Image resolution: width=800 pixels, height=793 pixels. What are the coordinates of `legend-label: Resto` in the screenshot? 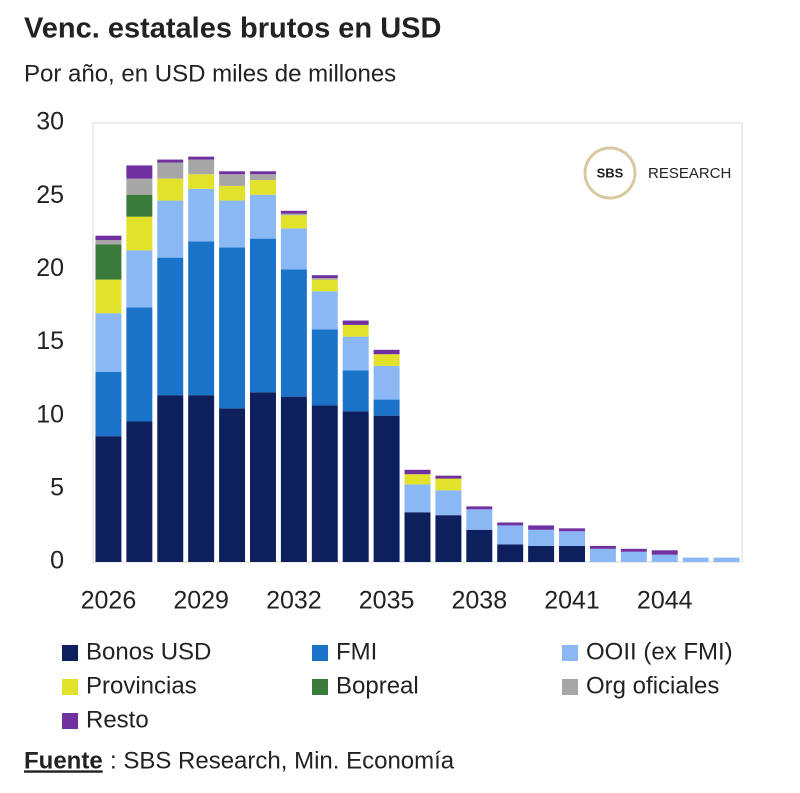 It's located at (117, 719).